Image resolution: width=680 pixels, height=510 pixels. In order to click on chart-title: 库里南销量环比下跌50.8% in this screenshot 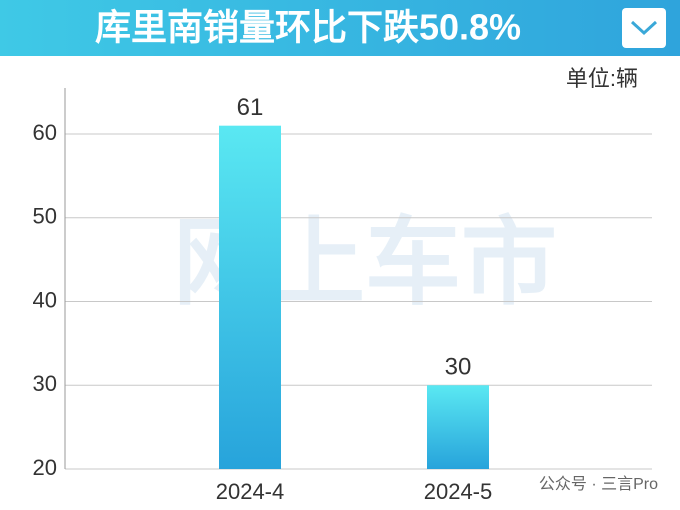, I will do `click(308, 27)`.